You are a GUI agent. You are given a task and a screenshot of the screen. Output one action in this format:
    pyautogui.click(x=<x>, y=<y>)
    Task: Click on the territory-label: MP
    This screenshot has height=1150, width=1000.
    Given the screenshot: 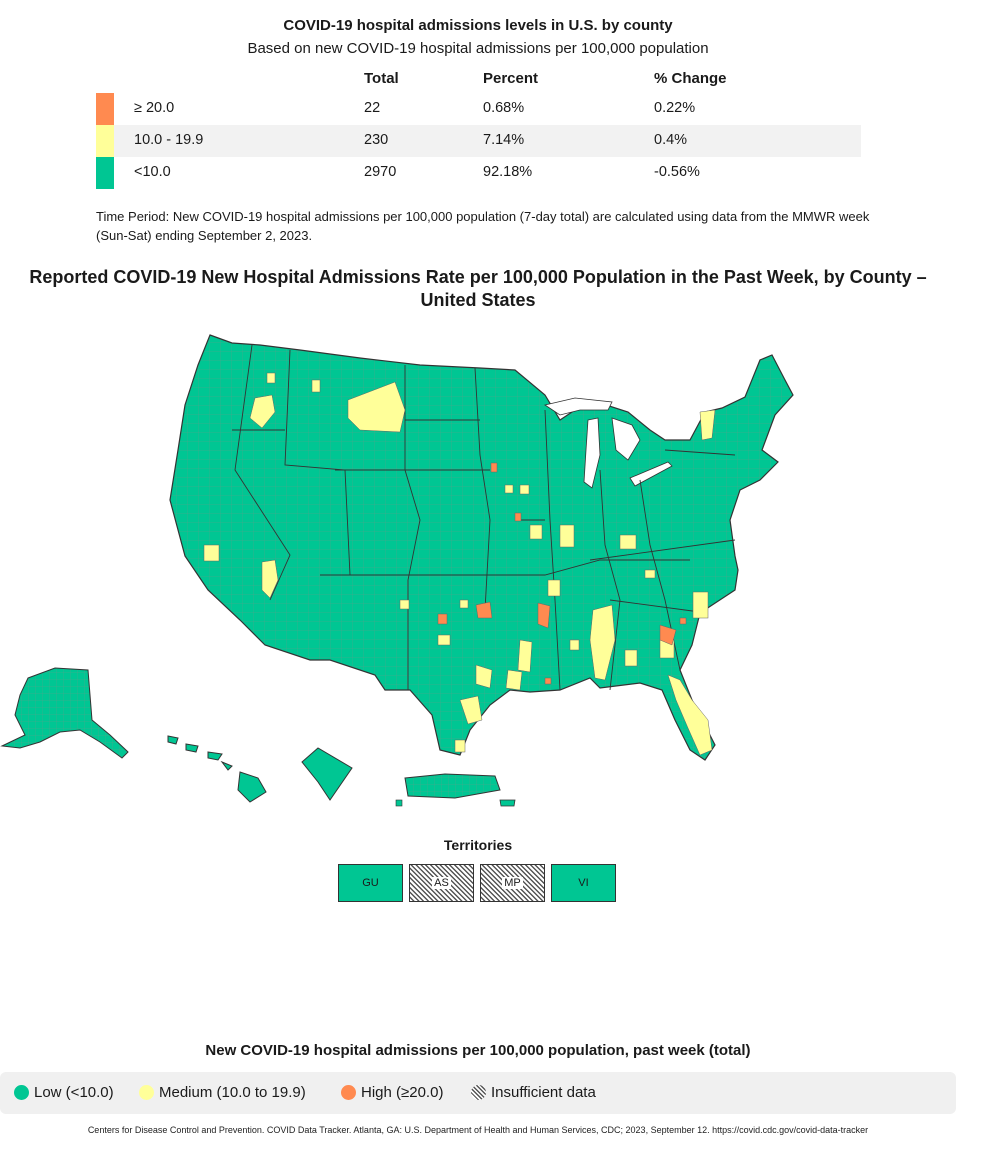 What is the action you would take?
    pyautogui.click(x=512, y=883)
    